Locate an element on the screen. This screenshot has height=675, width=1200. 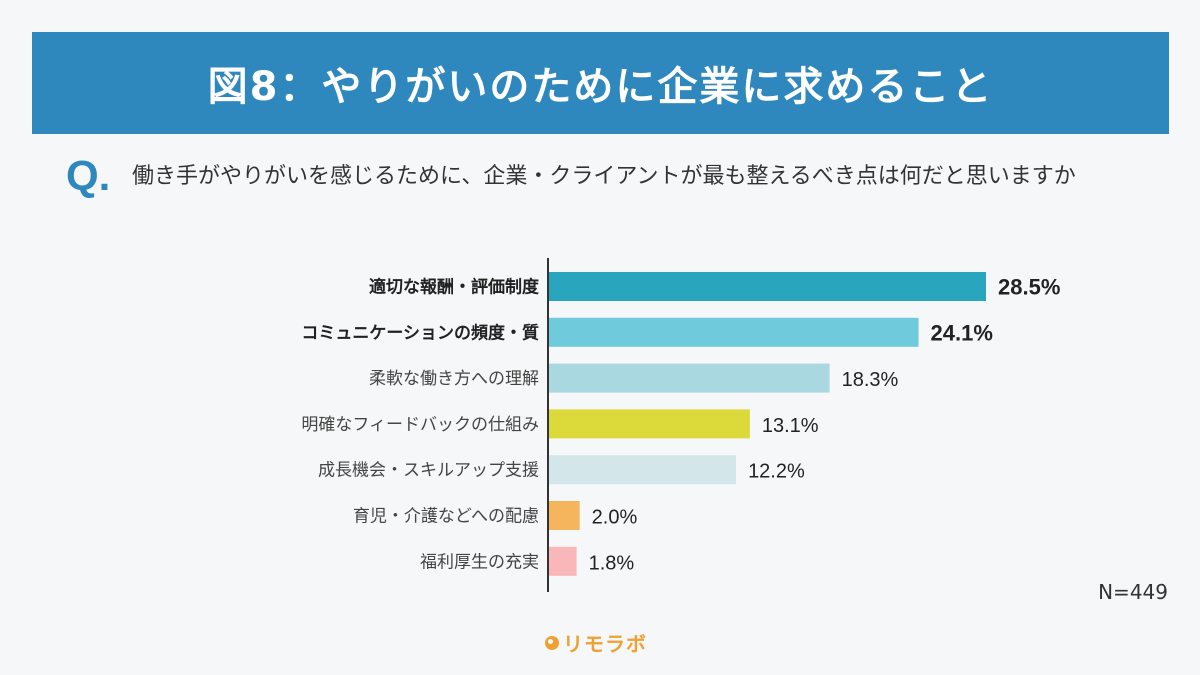
question-mark: Q. is located at coordinates (88, 175).